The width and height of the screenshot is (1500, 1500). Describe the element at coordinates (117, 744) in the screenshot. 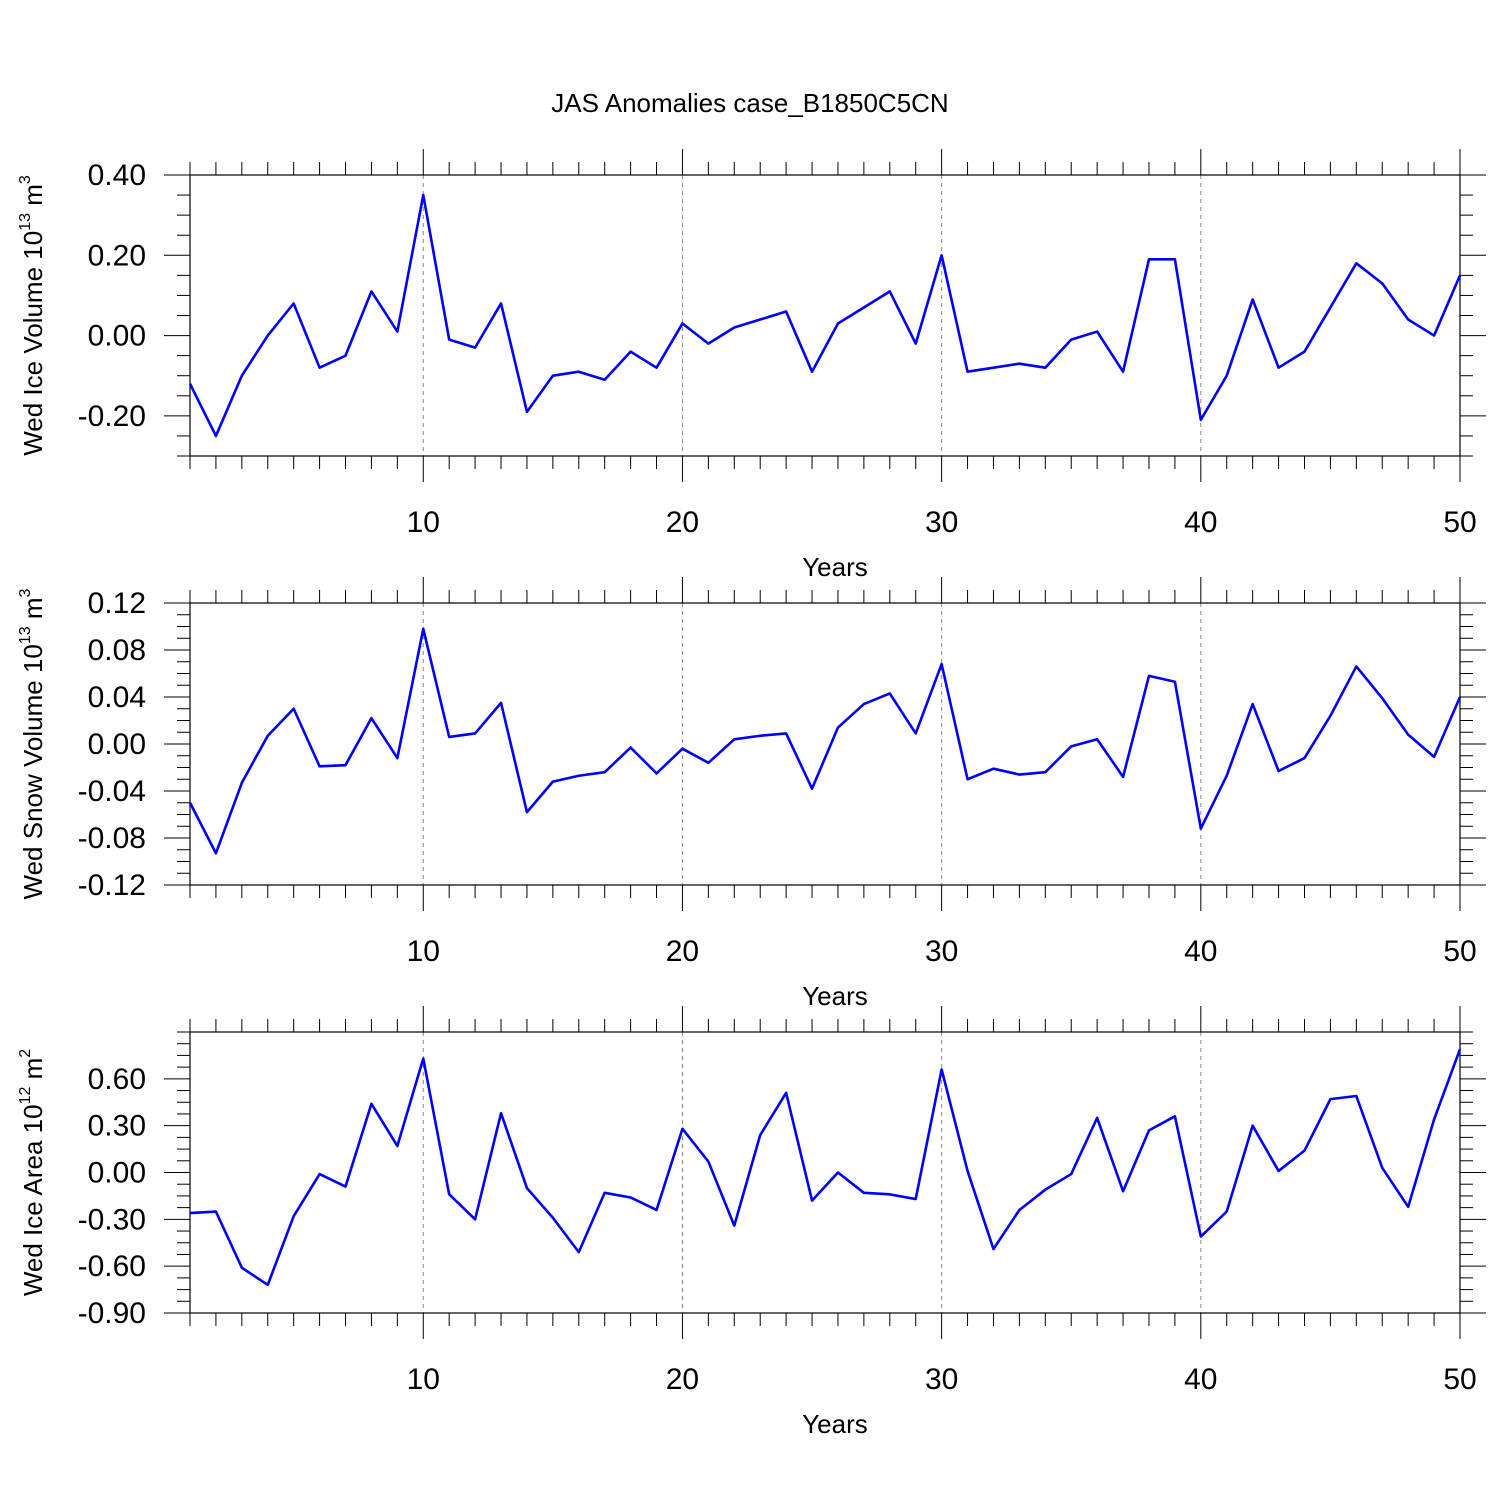

I see `y-tick-label: 0.00` at that location.